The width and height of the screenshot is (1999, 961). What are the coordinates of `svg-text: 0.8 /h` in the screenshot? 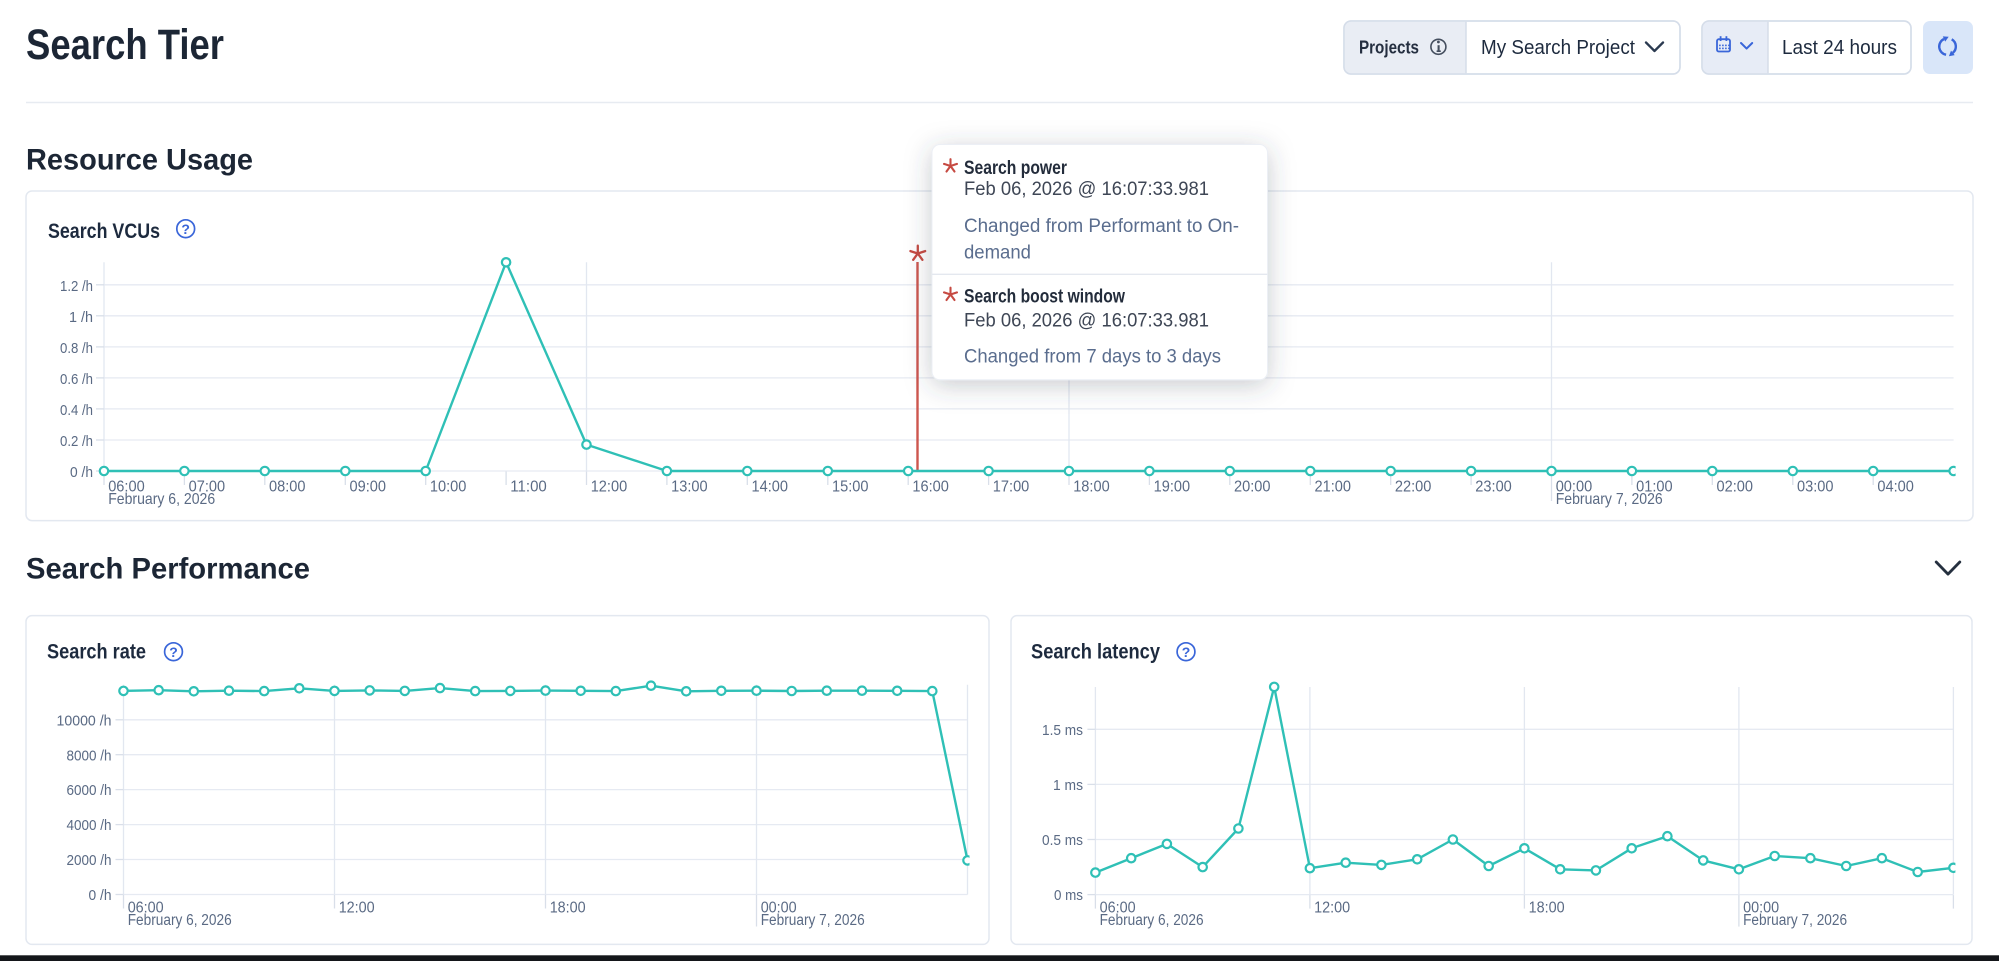 It's located at (76, 348).